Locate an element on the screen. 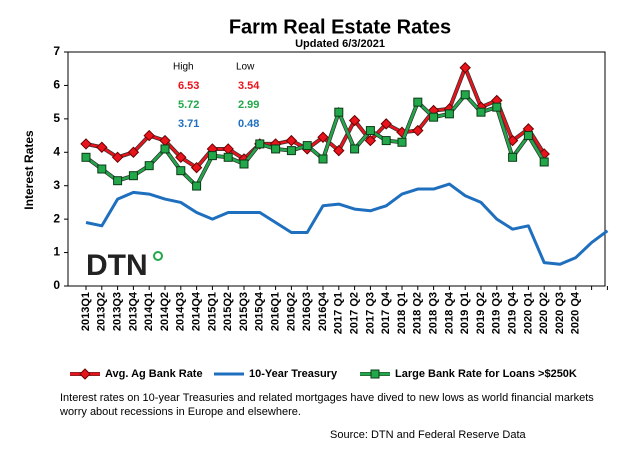  x-tick-label: 2013Q2 is located at coordinates (102, 311).